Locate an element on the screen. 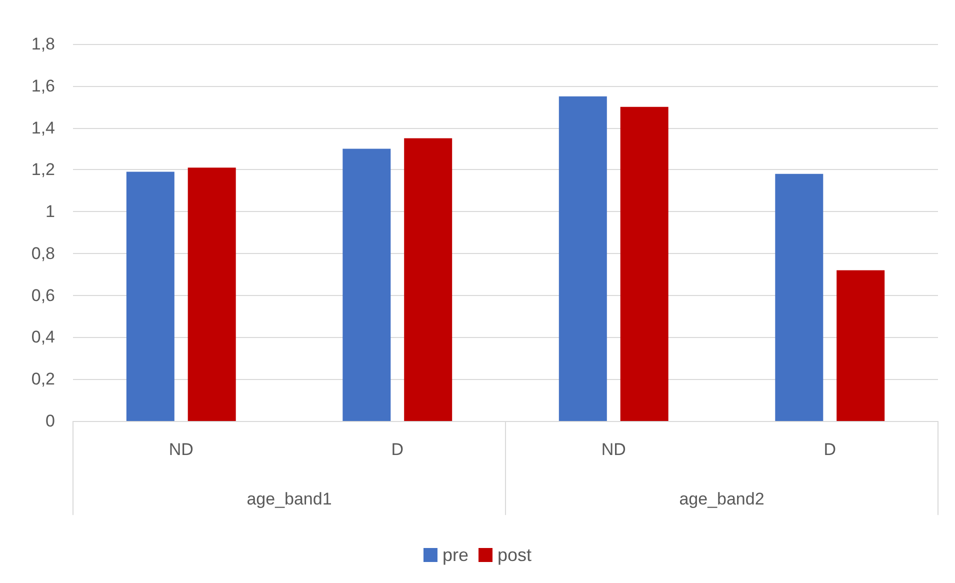  y-tick-label: 1,8 is located at coordinates (43, 44).